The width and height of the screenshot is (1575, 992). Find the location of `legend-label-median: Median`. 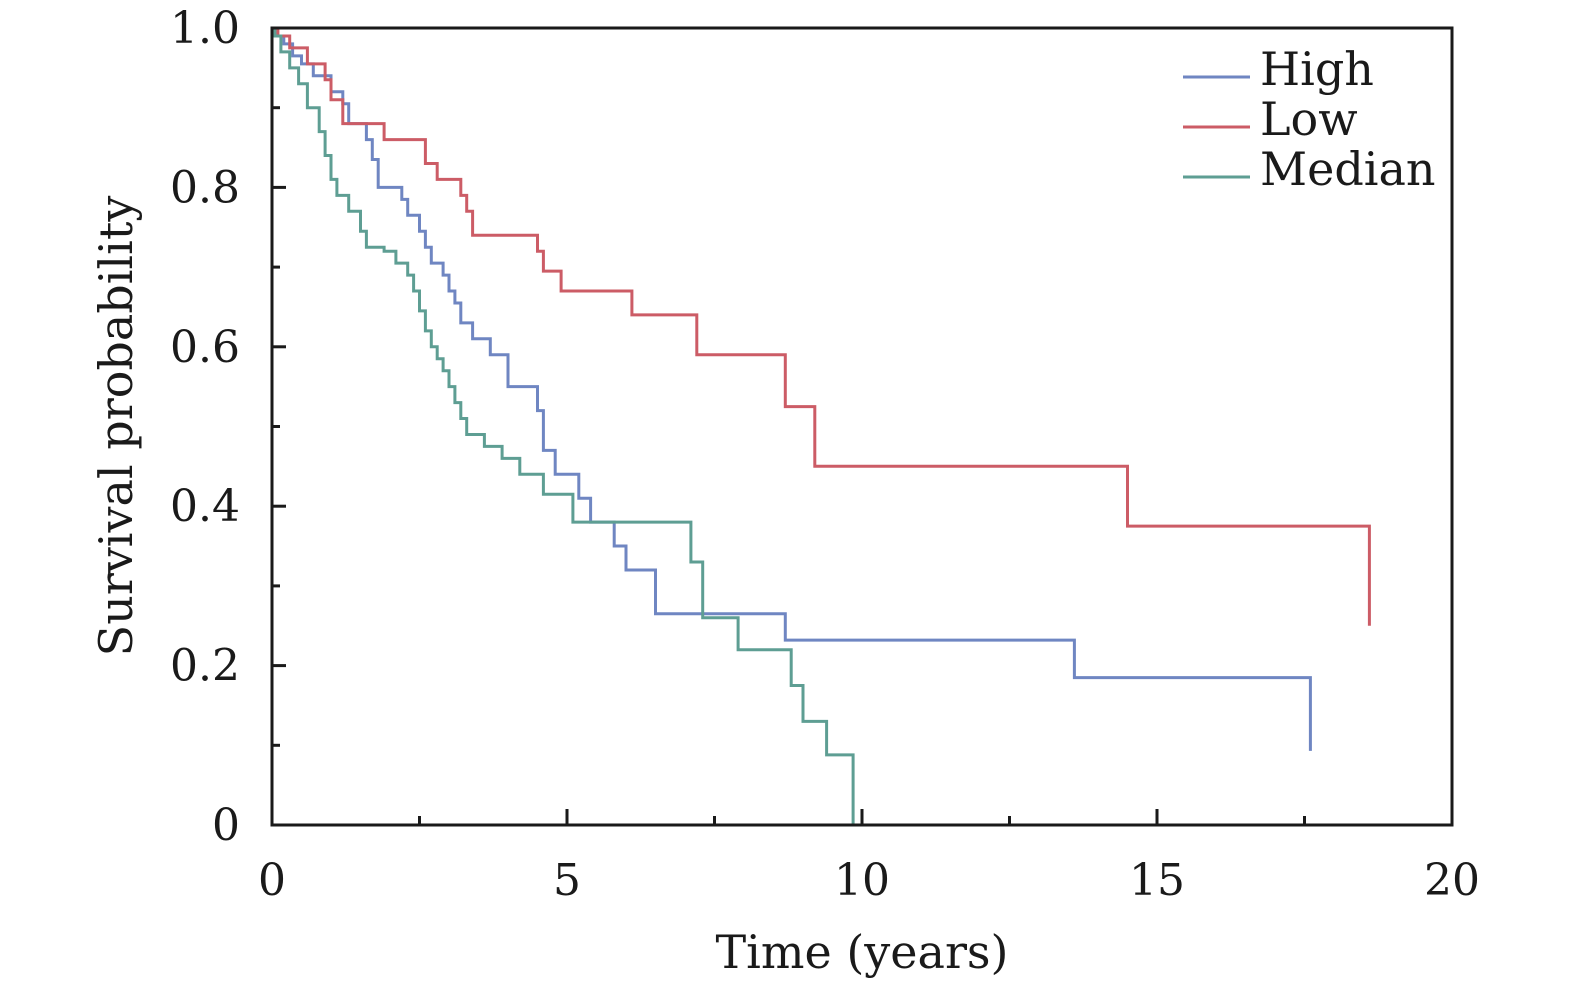

legend-label-median: Median is located at coordinates (1348, 169).